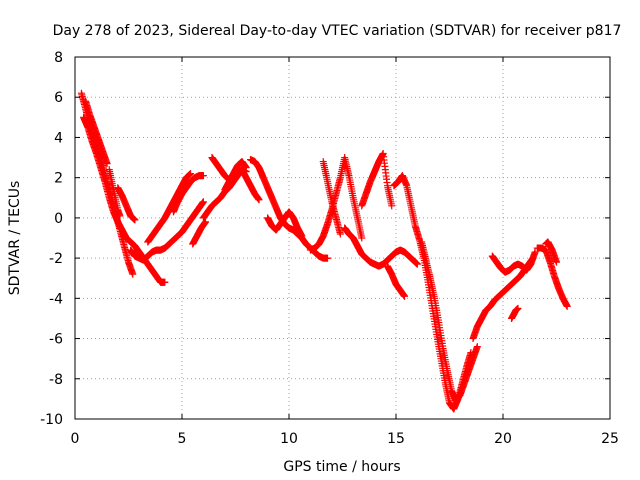 The height and width of the screenshot is (480, 640). Describe the element at coordinates (58, 138) in the screenshot. I see `y-tick-label: 4` at that location.